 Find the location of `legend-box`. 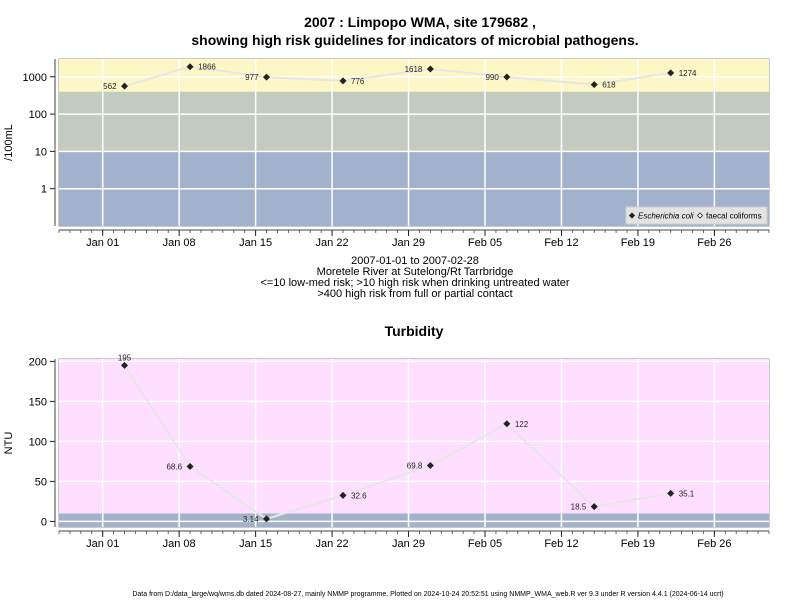

legend-box is located at coordinates (696, 215).